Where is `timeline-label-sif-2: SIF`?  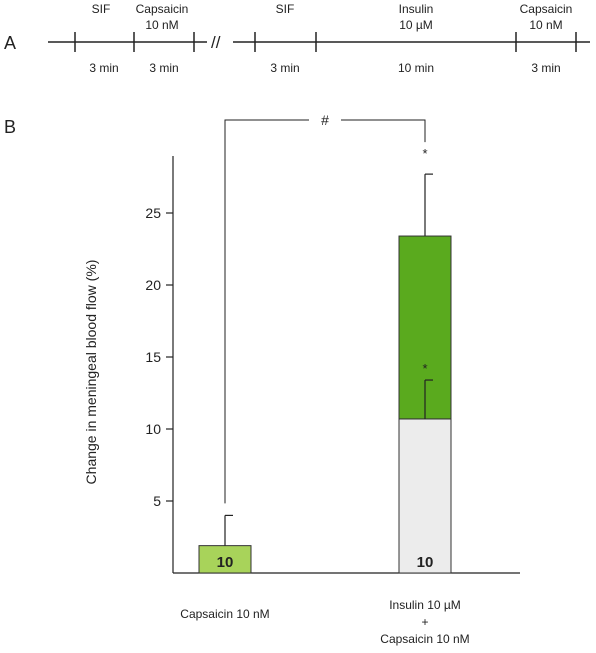
timeline-label-sif-2: SIF is located at coordinates (285, 9).